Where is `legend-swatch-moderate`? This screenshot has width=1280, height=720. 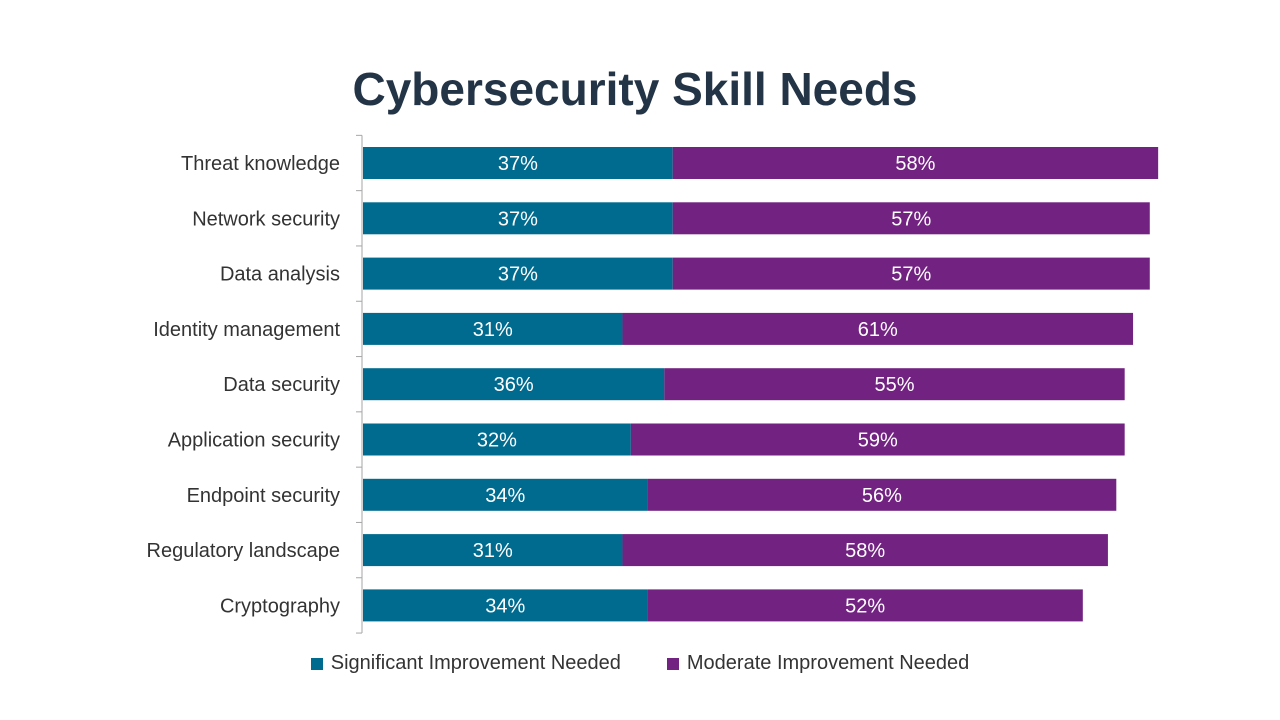 legend-swatch-moderate is located at coordinates (672, 663).